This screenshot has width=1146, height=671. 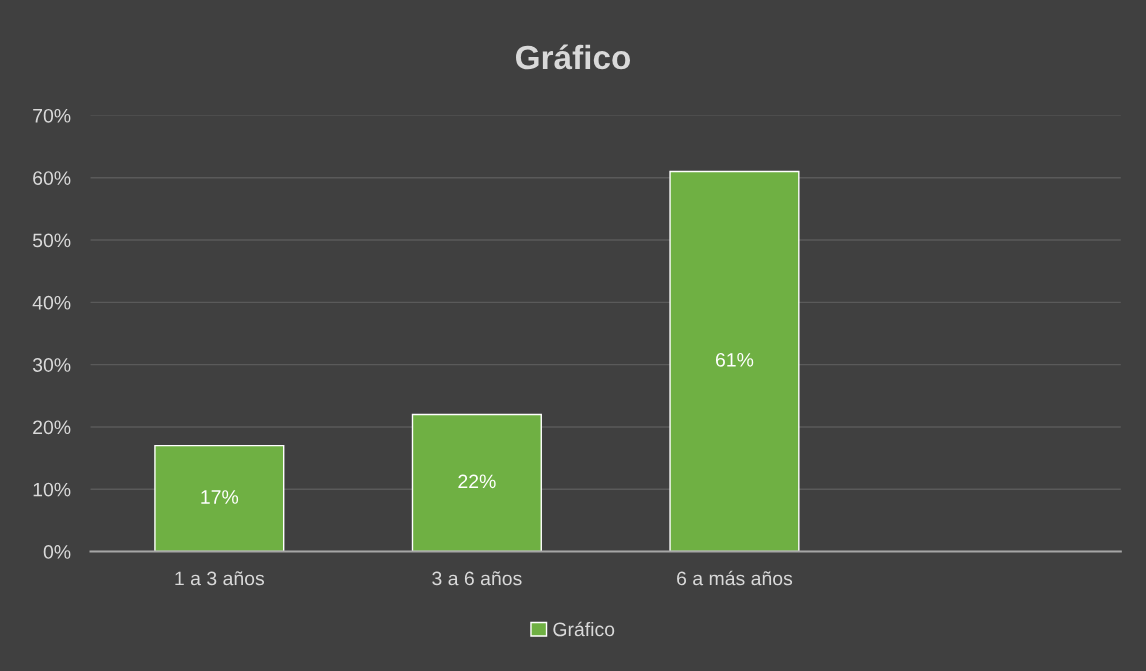 What do you see at coordinates (735, 578) in the screenshot?
I see `x-tick-label: 6 a más años` at bounding box center [735, 578].